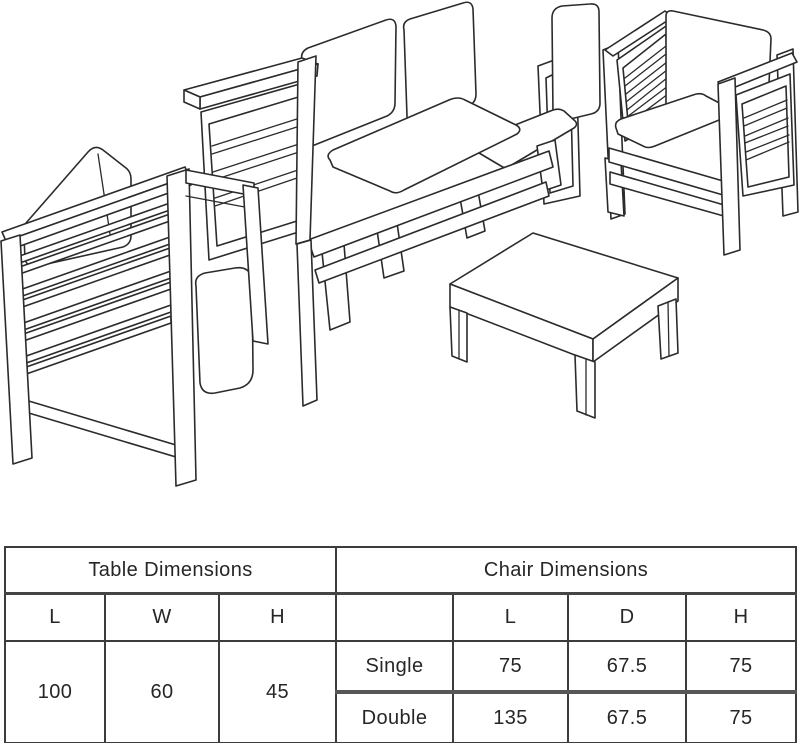 The image size is (800, 743). Describe the element at coordinates (394, 667) in the screenshot. I see `chair-single-label: Single` at that location.